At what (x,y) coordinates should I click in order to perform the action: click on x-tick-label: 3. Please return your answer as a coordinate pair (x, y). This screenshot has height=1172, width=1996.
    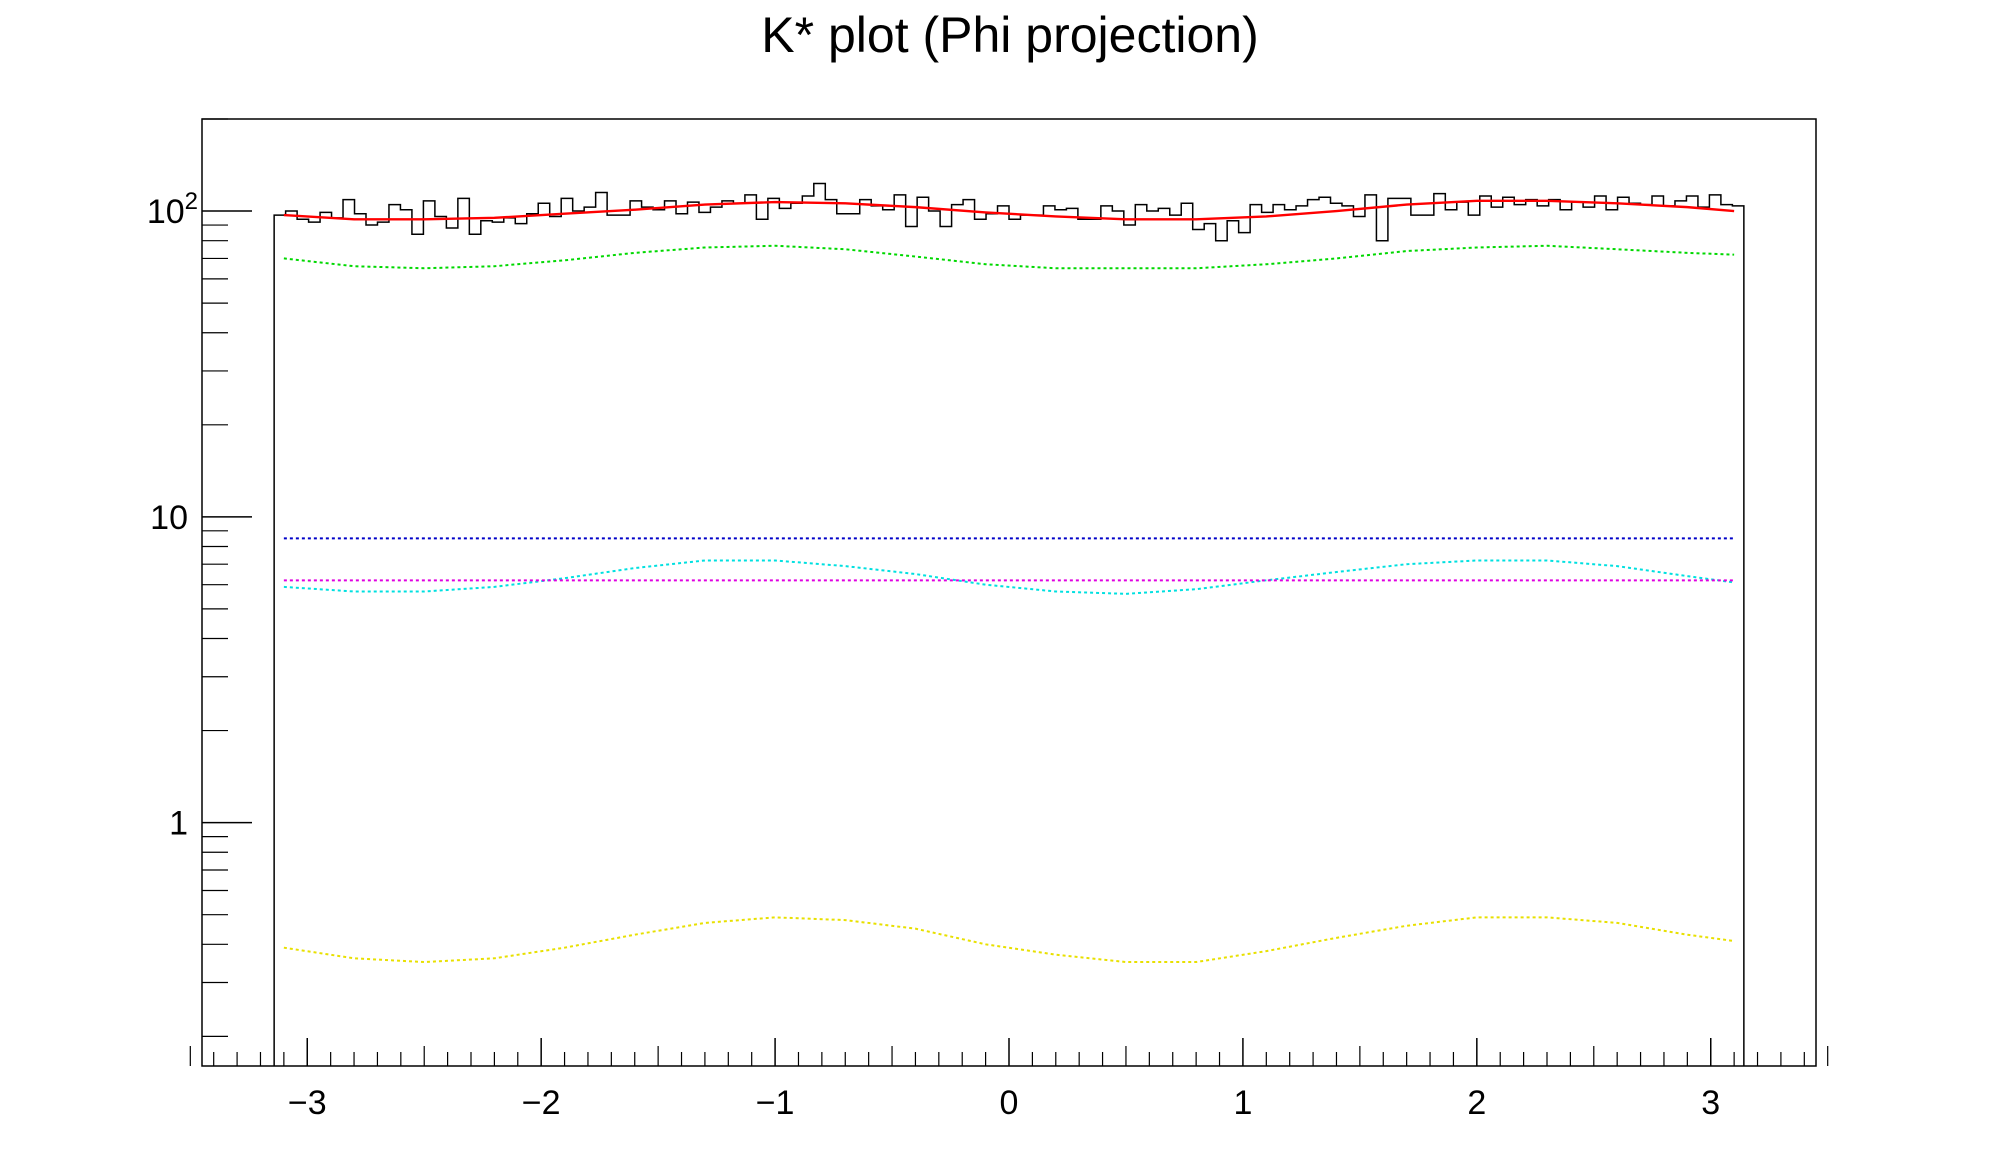
    Looking at the image, I should click on (1710, 1103).